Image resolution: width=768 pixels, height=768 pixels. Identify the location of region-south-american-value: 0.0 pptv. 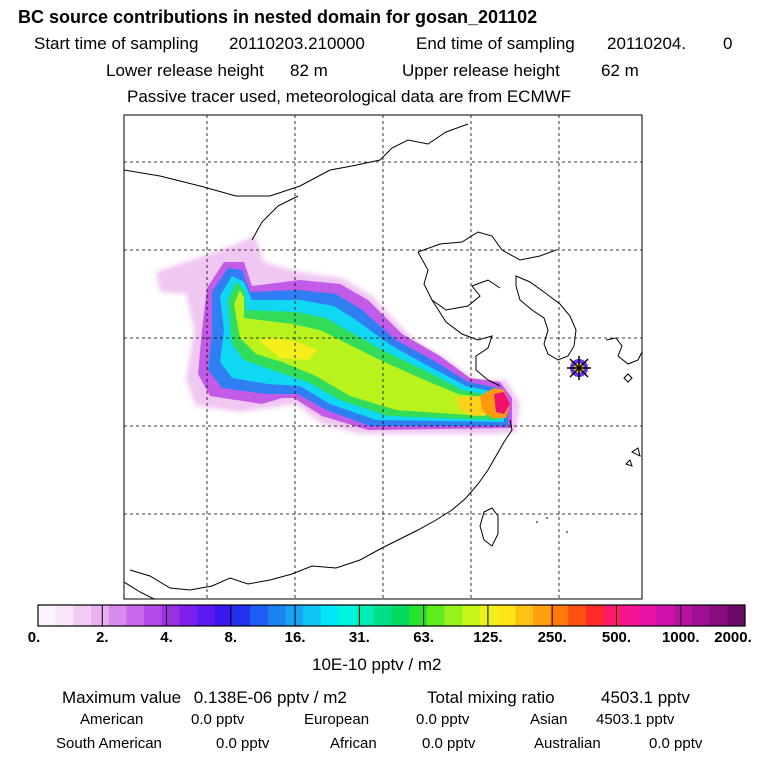
(243, 743).